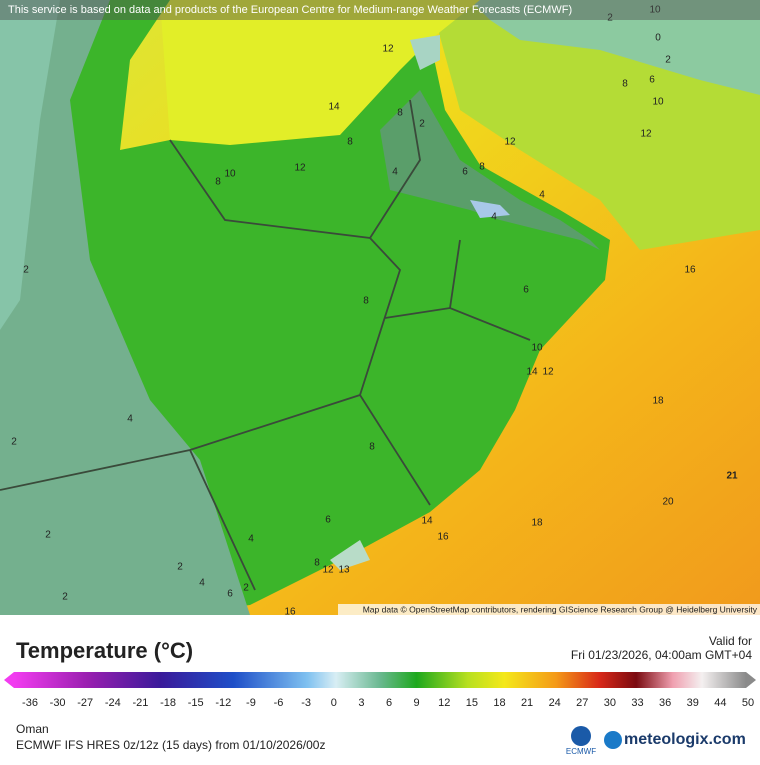 The height and width of the screenshot is (765, 760). What do you see at coordinates (444, 703) in the screenshot?
I see `colorbar-tick-label: 12` at bounding box center [444, 703].